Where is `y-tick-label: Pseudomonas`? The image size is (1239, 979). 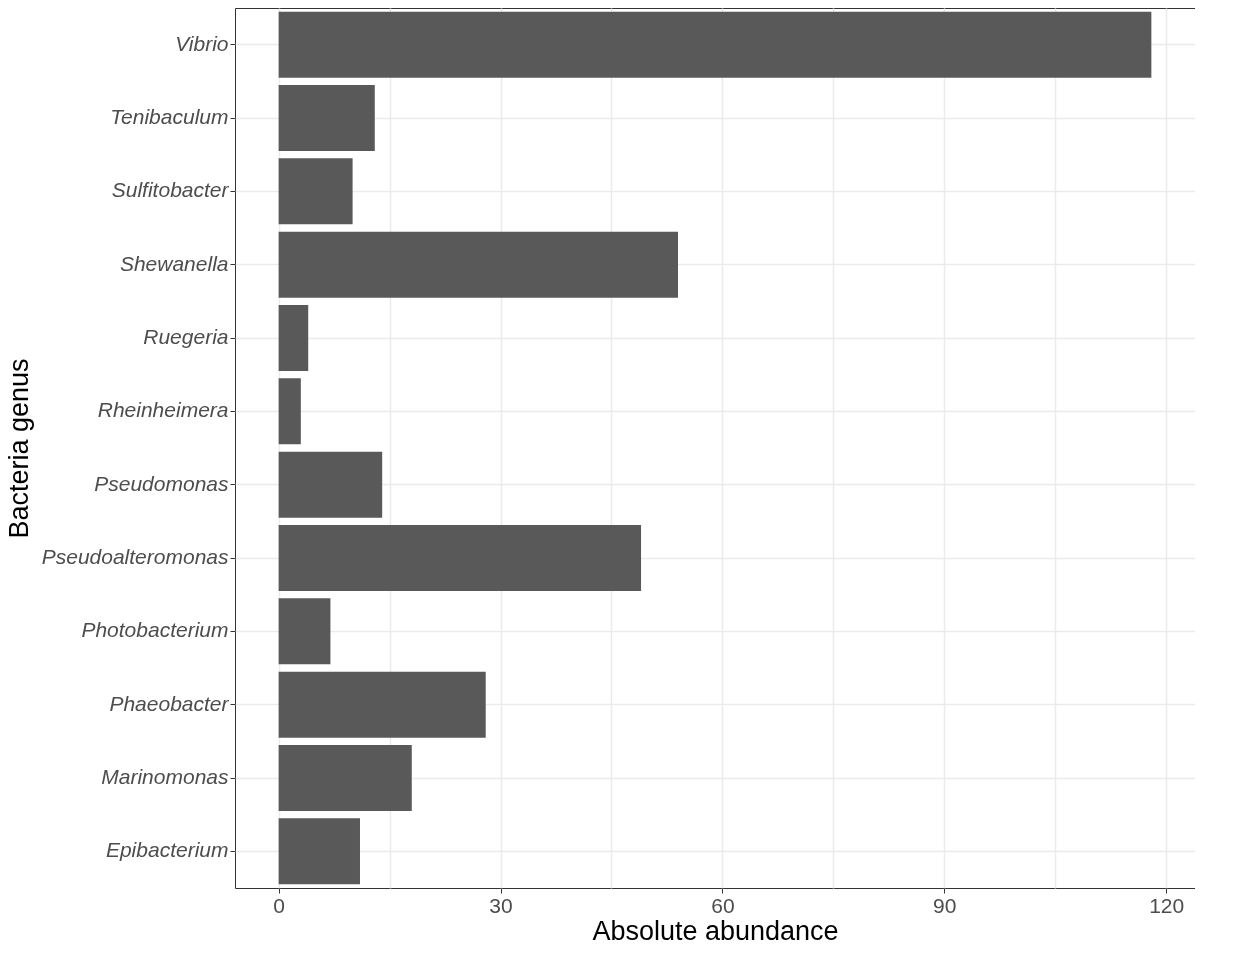 y-tick-label: Pseudomonas is located at coordinates (161, 483).